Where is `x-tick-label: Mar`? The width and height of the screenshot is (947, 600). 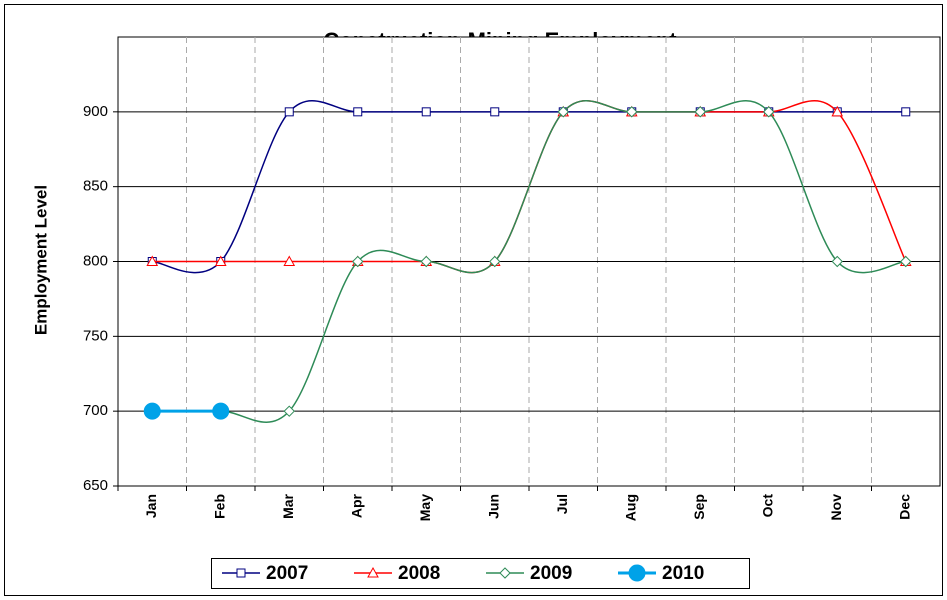 x-tick-label: Mar is located at coordinates (288, 505).